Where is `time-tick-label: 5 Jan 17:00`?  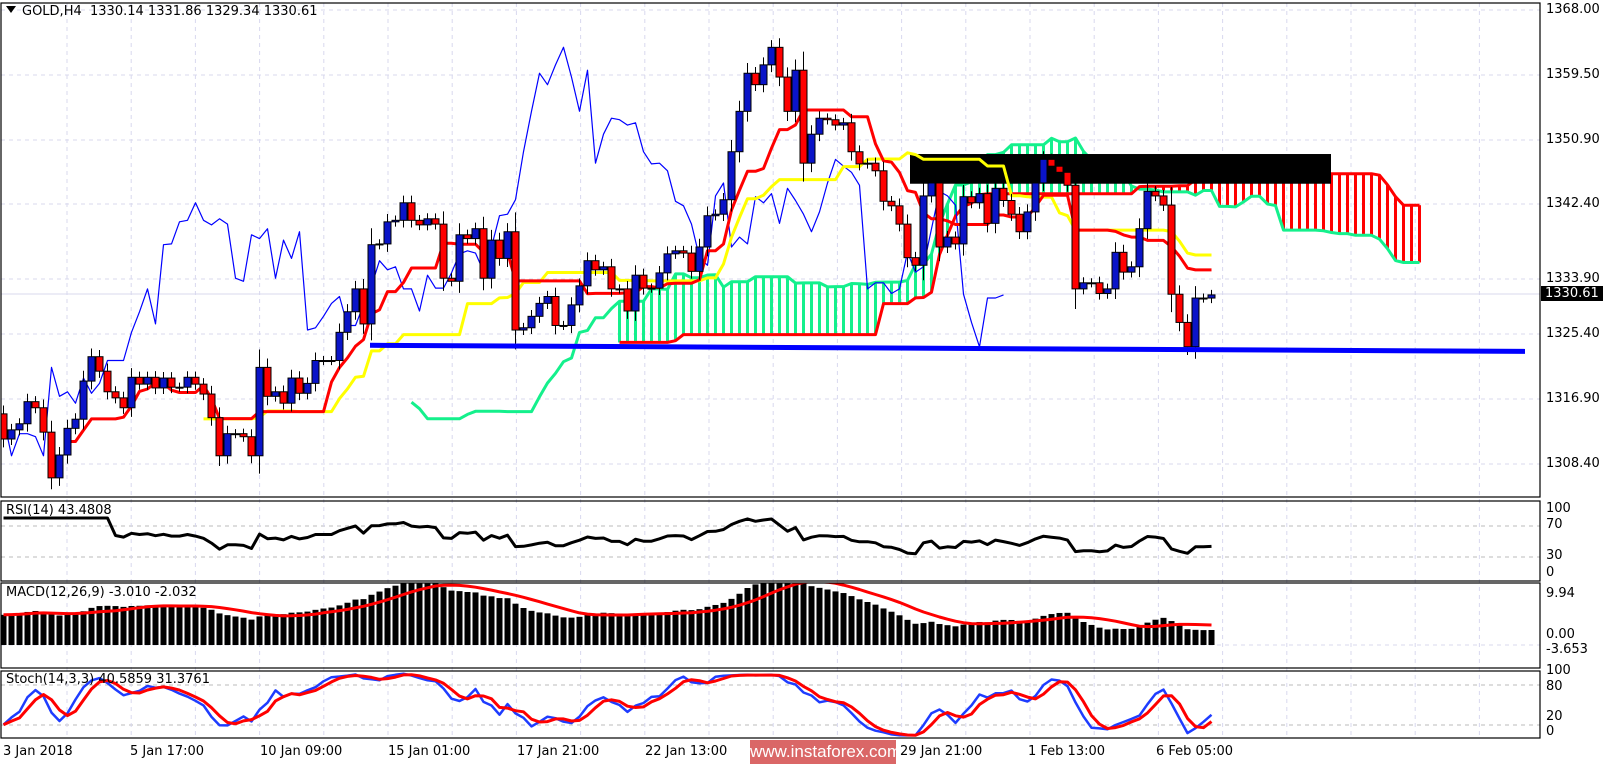 time-tick-label: 5 Jan 17:00 is located at coordinates (167, 751).